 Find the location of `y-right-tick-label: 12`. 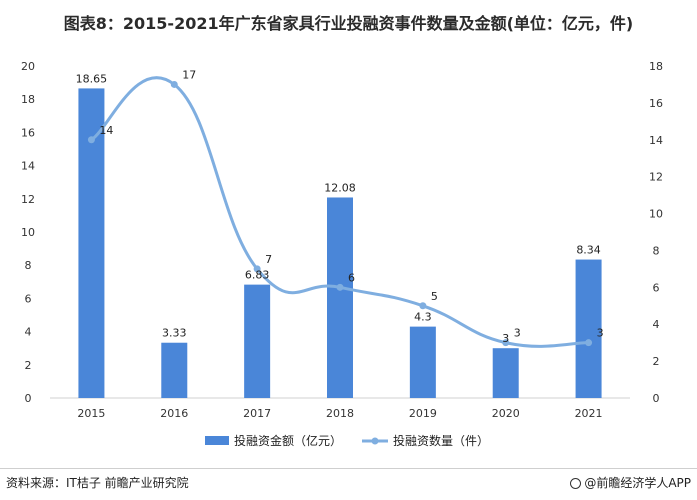

y-right-tick-label: 12 is located at coordinates (656, 177).